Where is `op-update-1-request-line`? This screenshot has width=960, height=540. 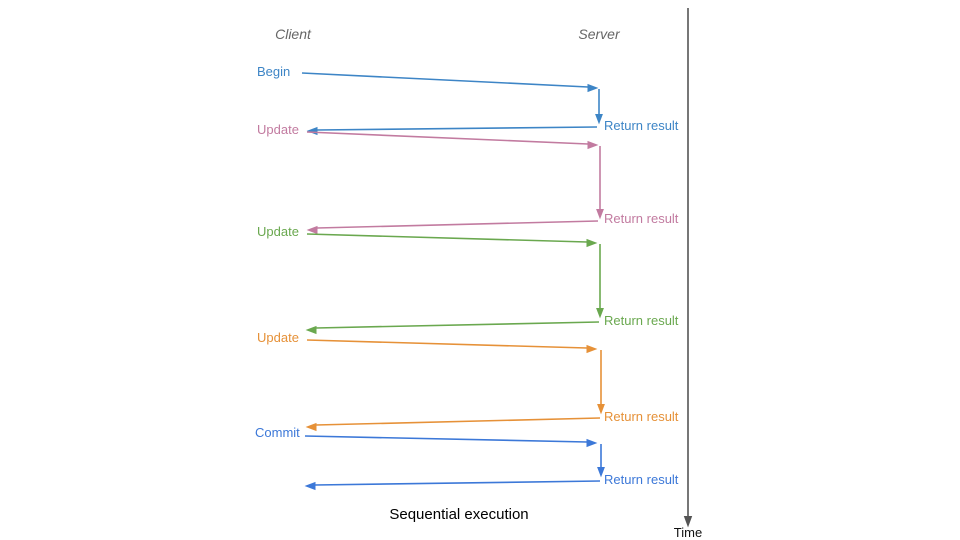
op-update-1-request-line is located at coordinates (447, 138).